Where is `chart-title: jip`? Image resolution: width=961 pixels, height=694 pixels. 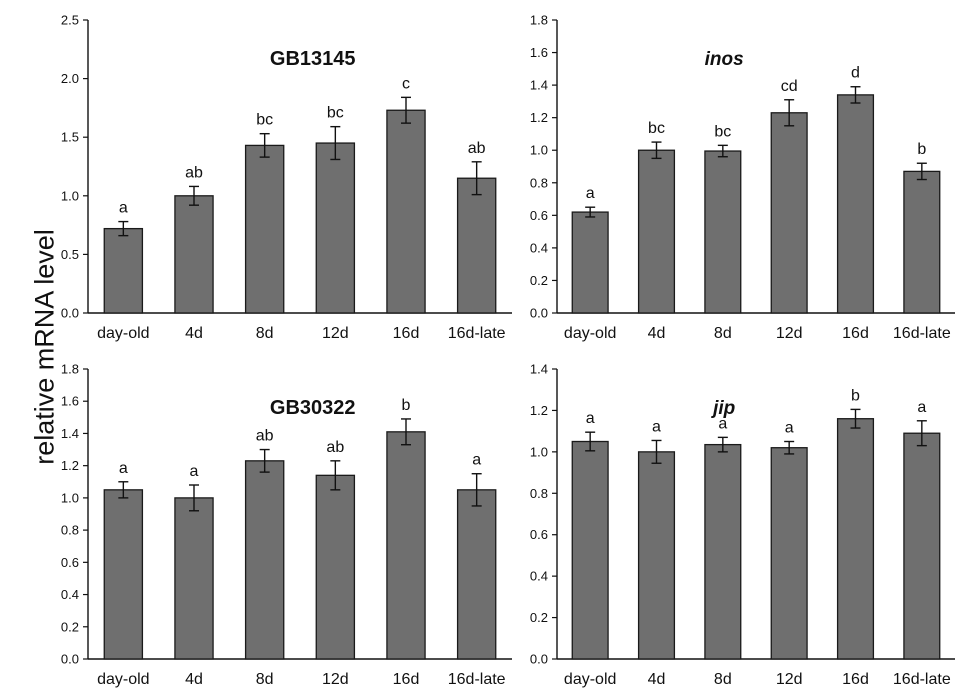 chart-title: jip is located at coordinates (722, 408).